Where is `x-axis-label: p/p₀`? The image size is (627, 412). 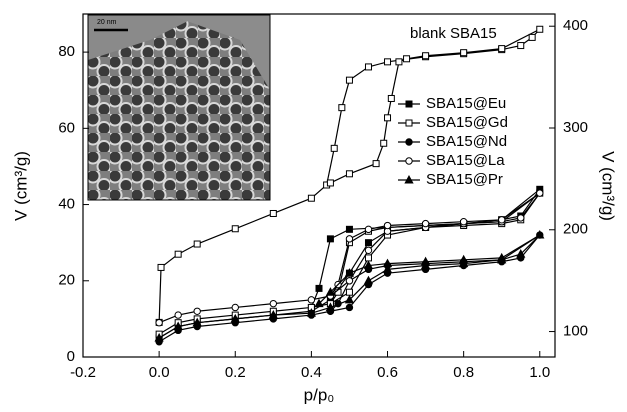 x-axis-label: p/p₀ is located at coordinates (319, 394).